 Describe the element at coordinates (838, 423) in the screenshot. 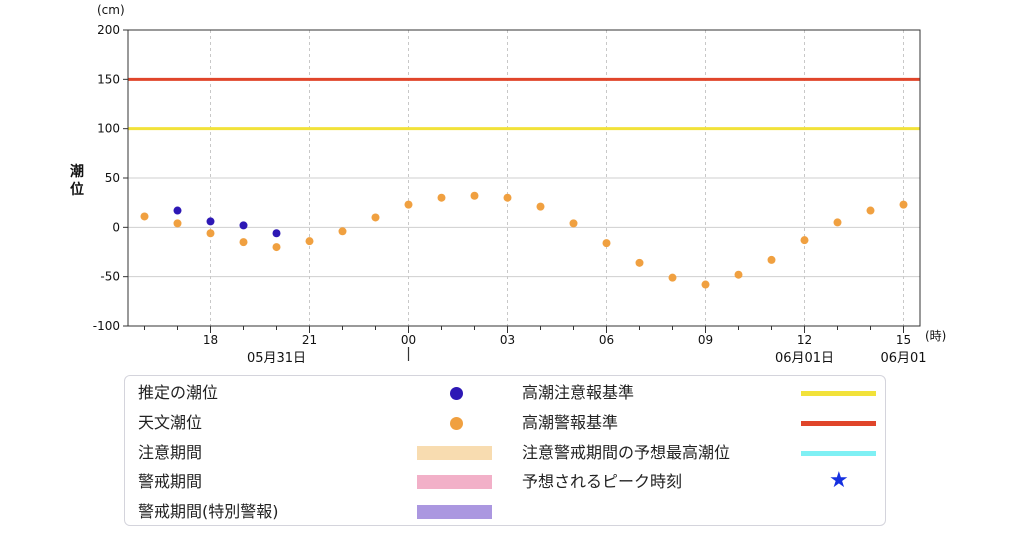

I see `legend-warning-line-swatch` at that location.